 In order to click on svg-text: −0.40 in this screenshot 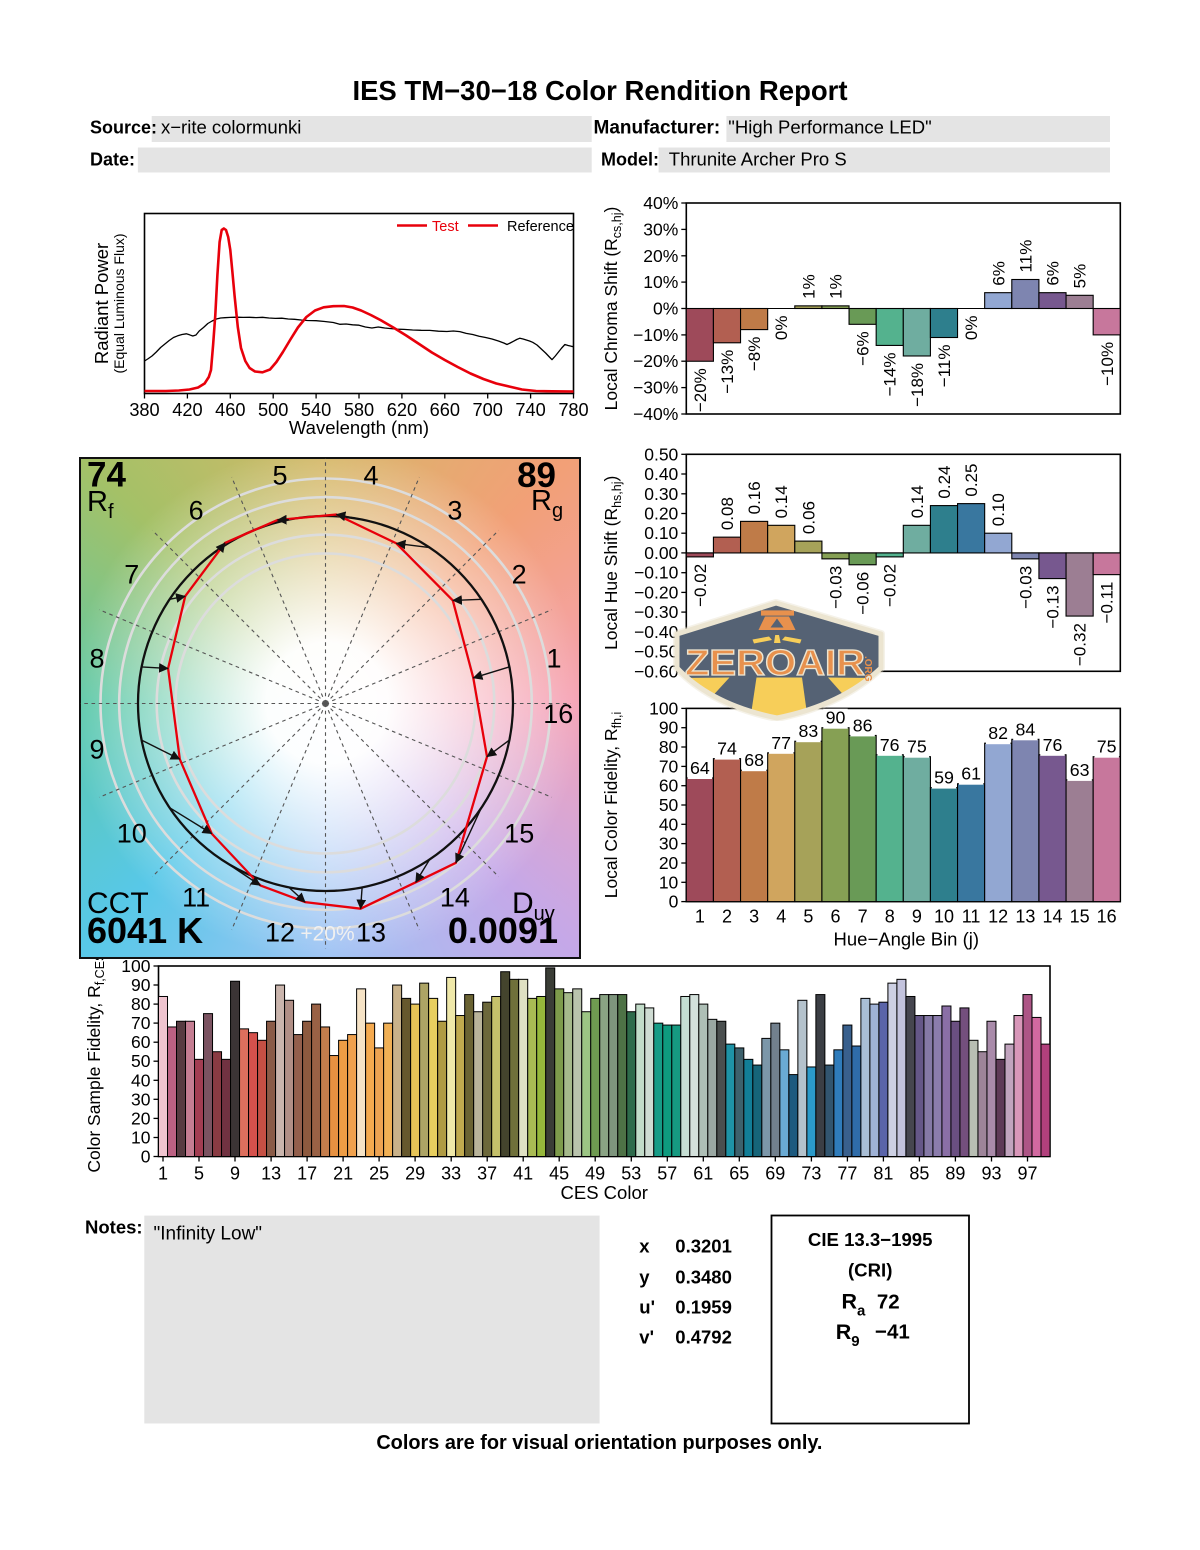, I will do `click(656, 632)`.